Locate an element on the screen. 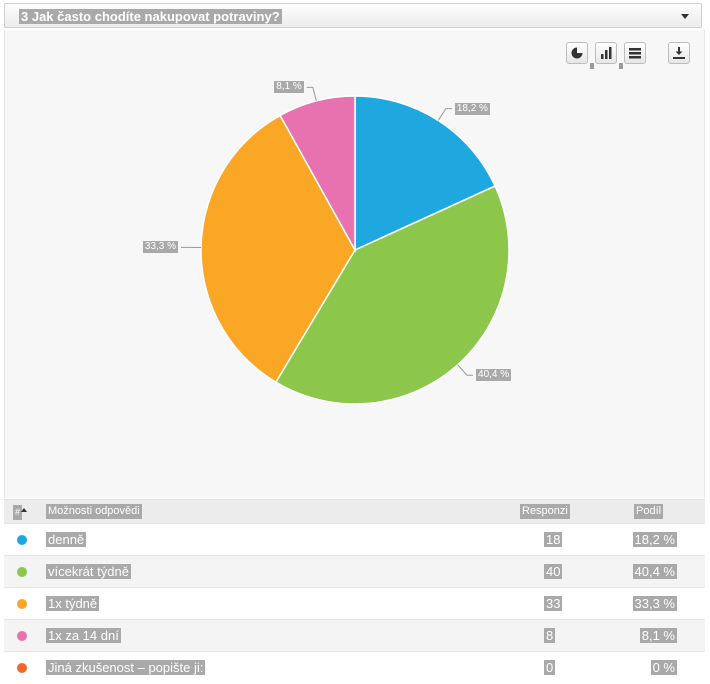 This screenshot has width=710, height=684. option-label: vícekrát týdně is located at coordinates (88, 571).